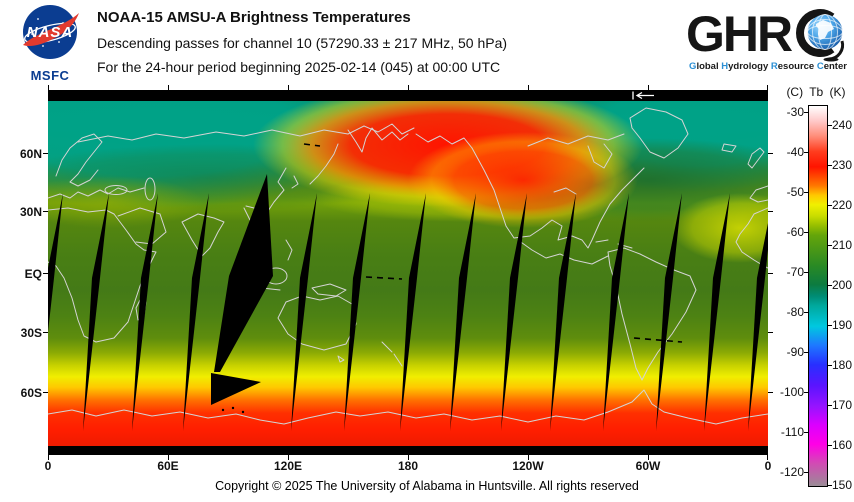 This screenshot has width=854, height=502. What do you see at coordinates (842, 485) in the screenshot?
I see `kelvin-label: 150` at bounding box center [842, 485].